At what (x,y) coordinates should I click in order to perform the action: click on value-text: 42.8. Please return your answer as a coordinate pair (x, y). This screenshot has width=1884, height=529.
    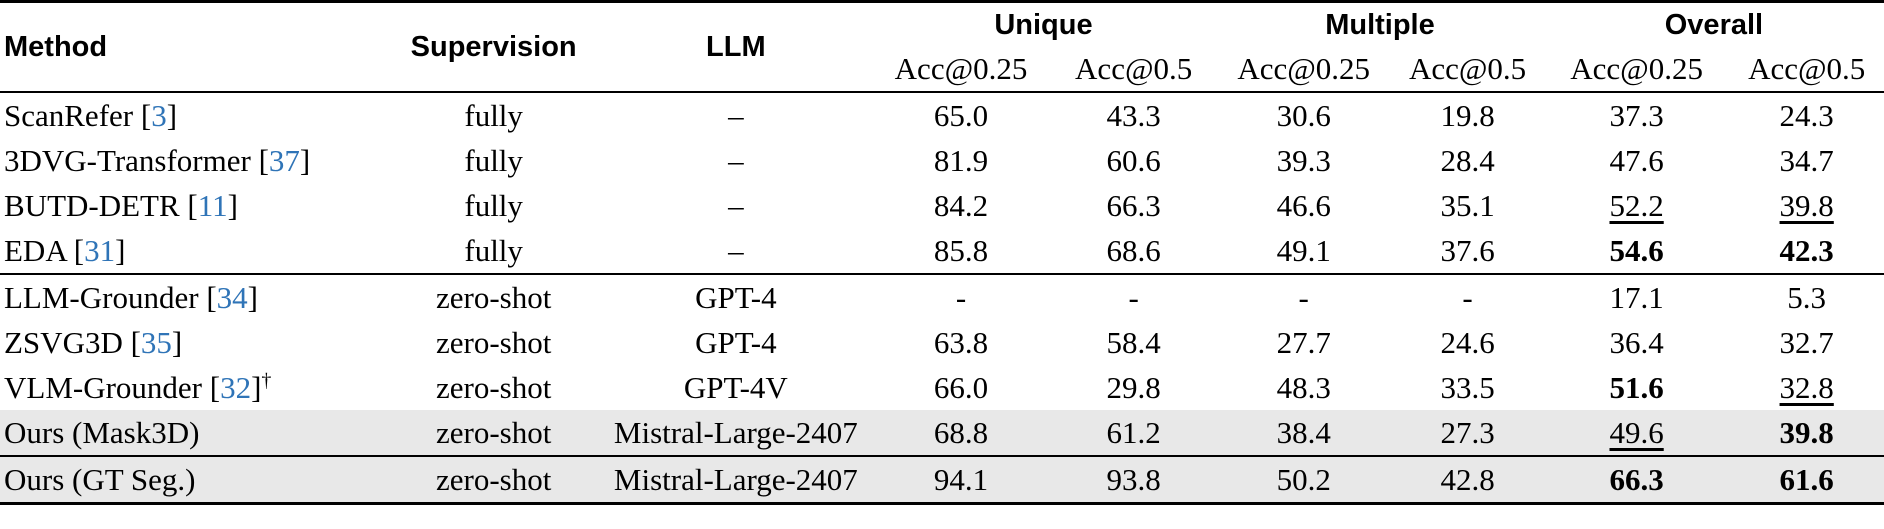
    Looking at the image, I should click on (1467, 479).